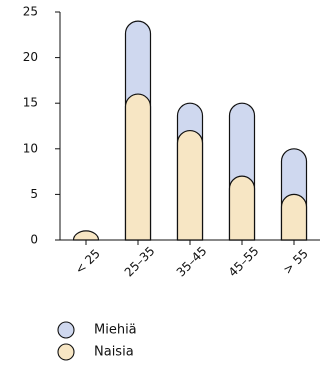  I want to click on y-tick-label-1: 5, so click(34, 194).